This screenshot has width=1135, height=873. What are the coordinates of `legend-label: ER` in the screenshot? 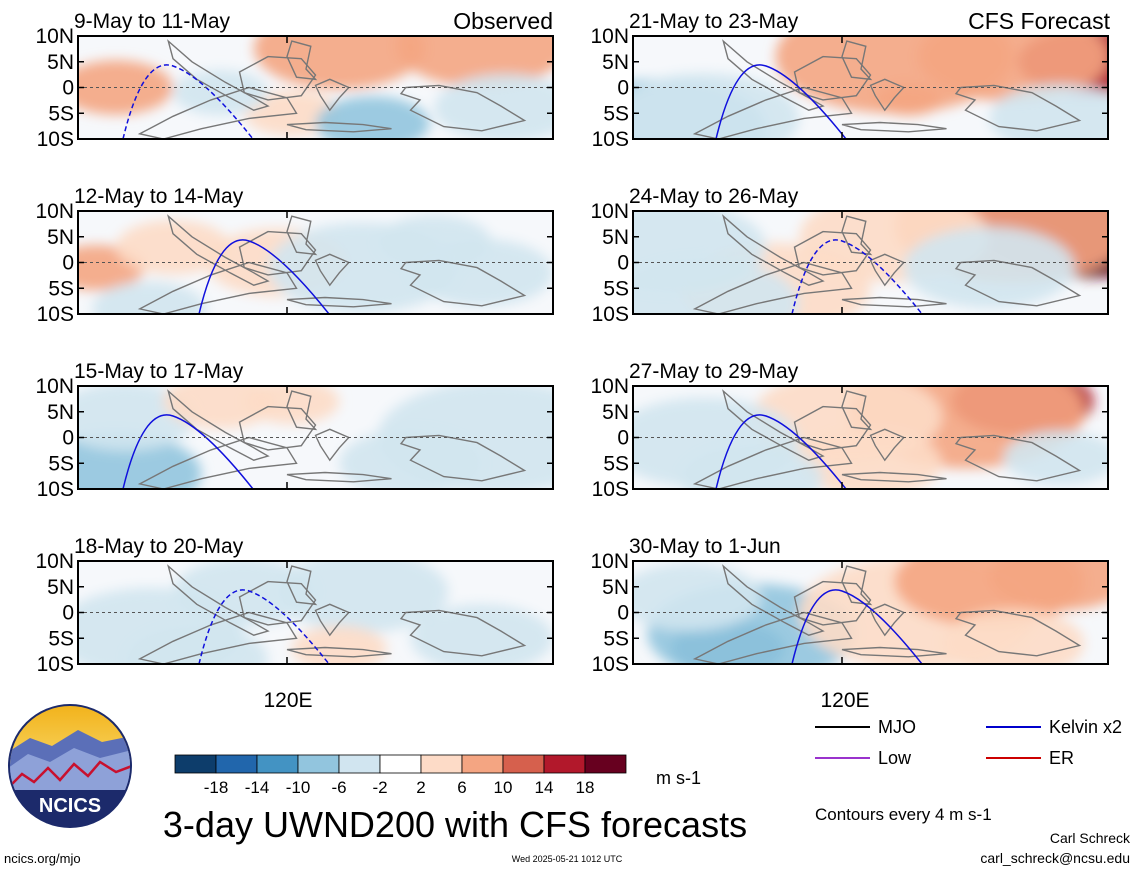 It's located at (1061, 758).